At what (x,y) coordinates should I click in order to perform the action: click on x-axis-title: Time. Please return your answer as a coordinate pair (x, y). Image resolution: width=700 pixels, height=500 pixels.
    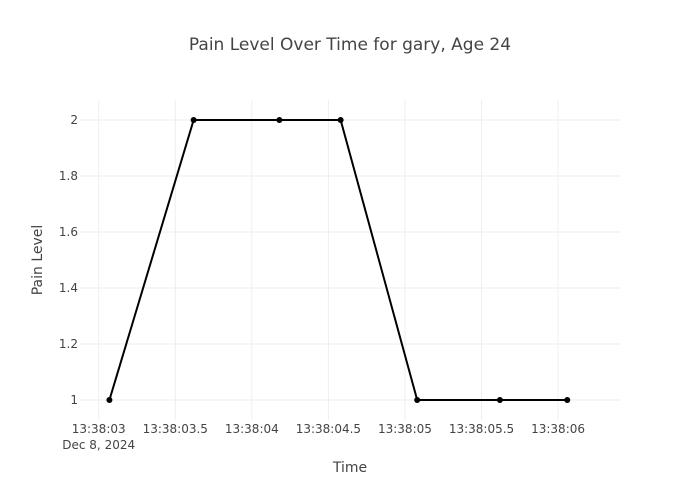
    Looking at the image, I should click on (349, 468).